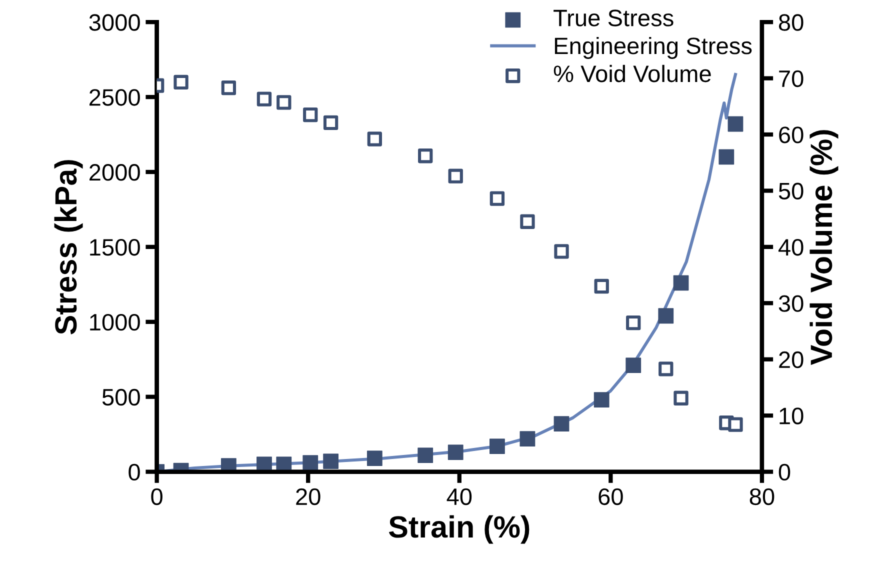 The height and width of the screenshot is (581, 886). Describe the element at coordinates (791, 135) in the screenshot. I see `y2-tick-label: 60` at that location.